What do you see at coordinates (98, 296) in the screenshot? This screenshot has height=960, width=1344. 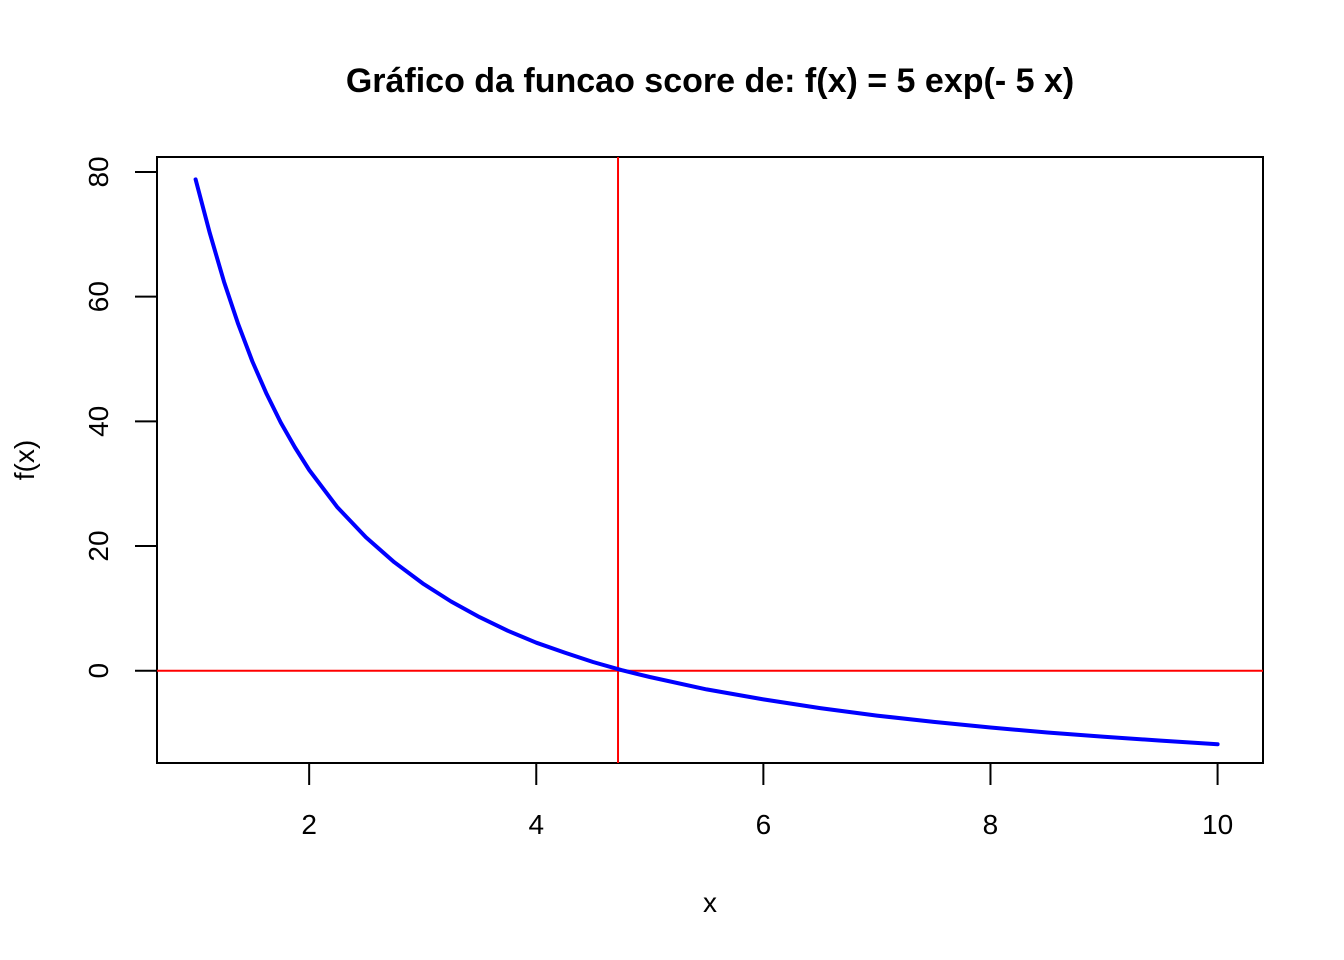 I see `y-tick-label: 60` at bounding box center [98, 296].